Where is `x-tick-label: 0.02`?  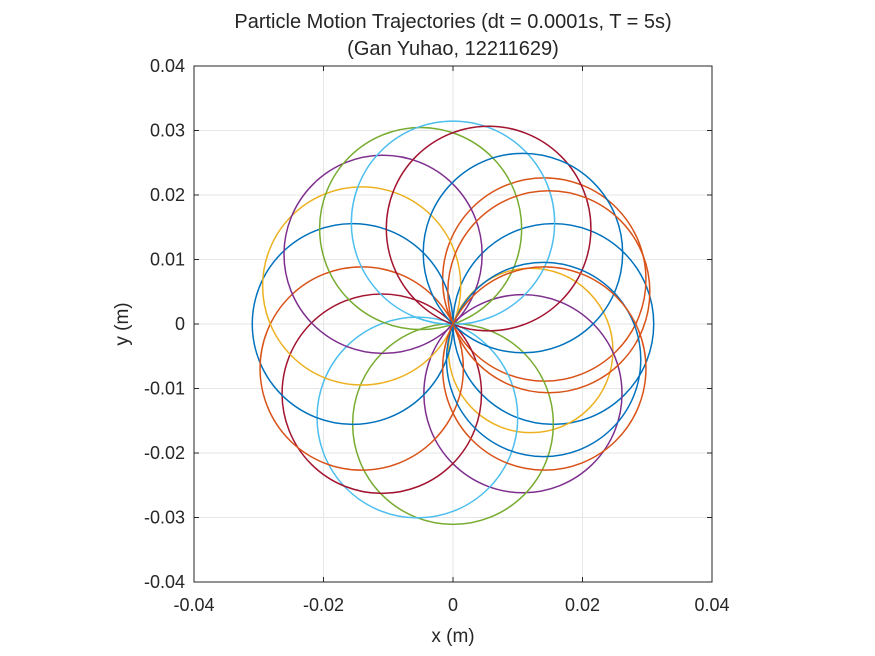 x-tick-label: 0.02 is located at coordinates (582, 605).